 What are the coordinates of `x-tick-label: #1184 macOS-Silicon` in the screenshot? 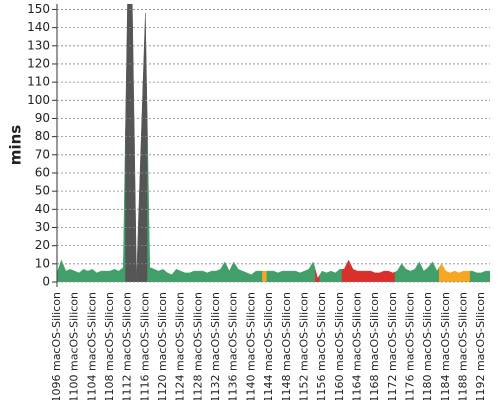 It's located at (445, 346).